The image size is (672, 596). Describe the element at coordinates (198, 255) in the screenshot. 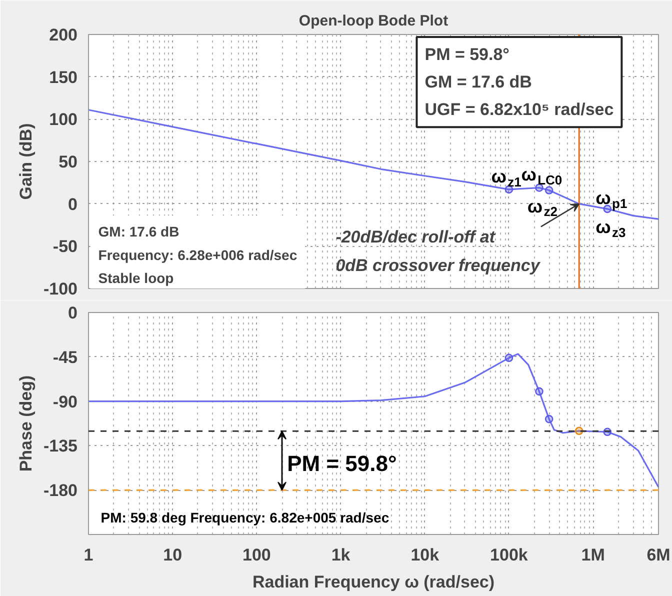

I see `annotation: GM: 17.6 dB Frequency: 6.28e+006 rad/sec Stable loop` at that location.